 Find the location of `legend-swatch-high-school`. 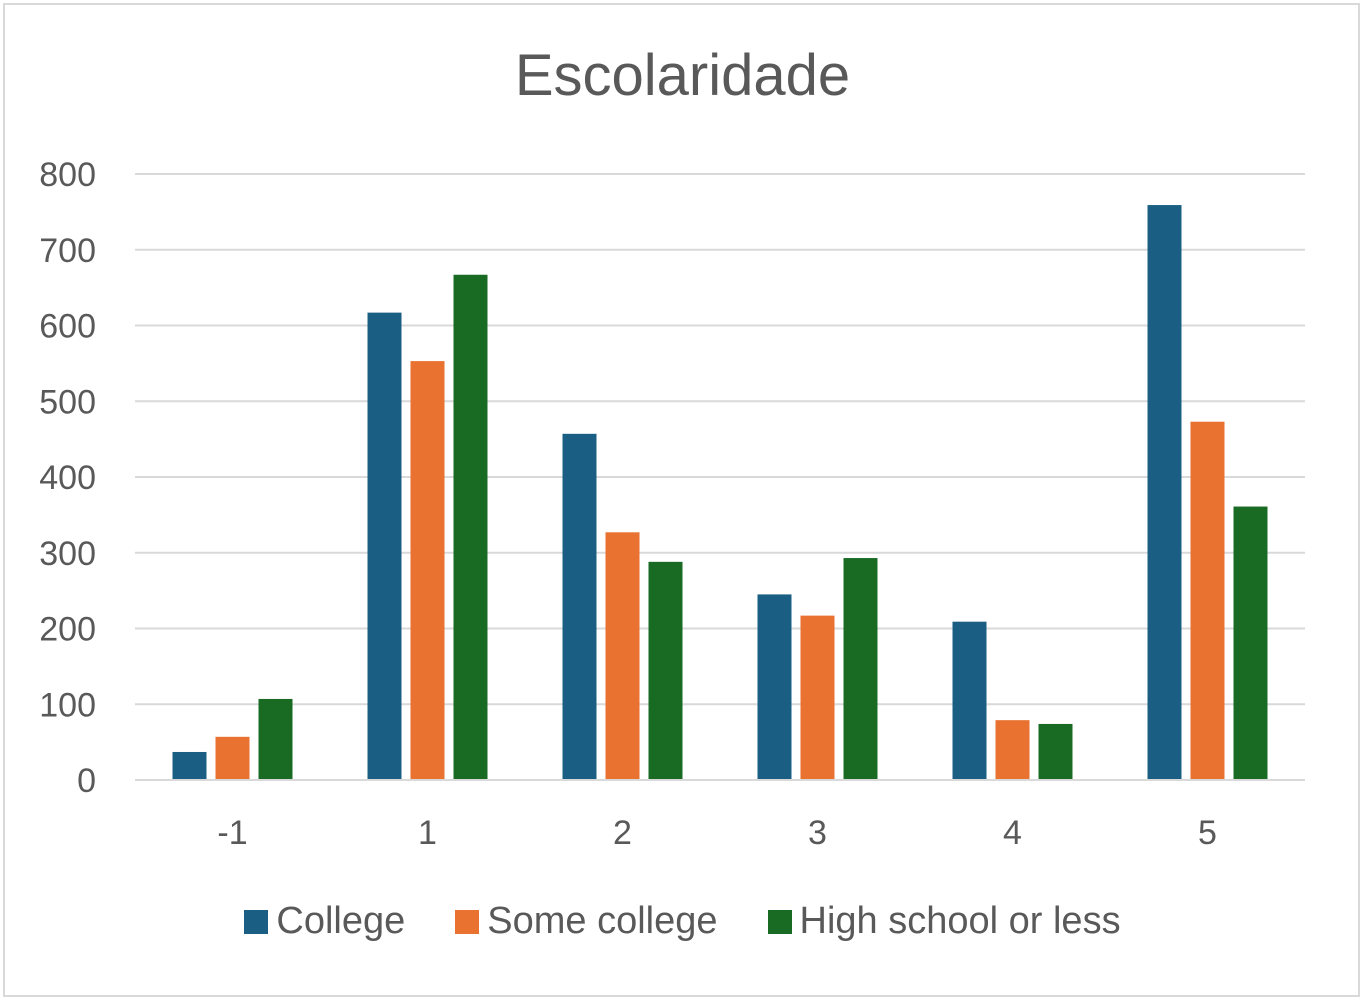

legend-swatch-high-school is located at coordinates (779, 921).